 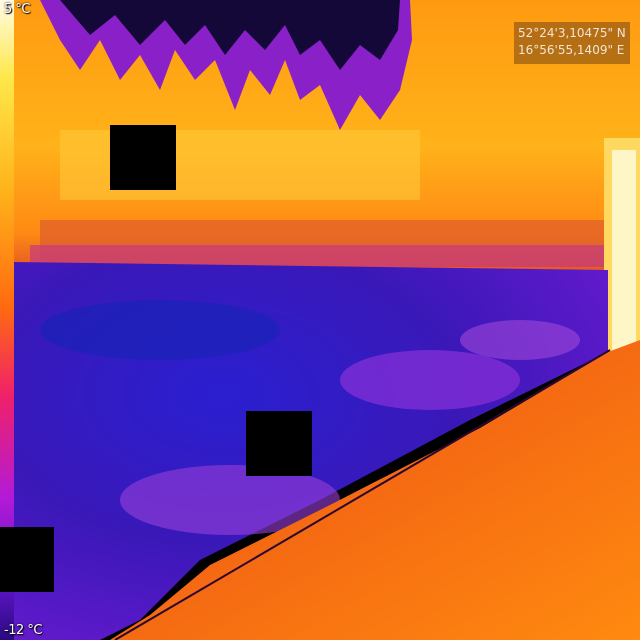 I want to click on gps-coordinates-box: 52°24'3,10475" N 16°56'55,1409" E, so click(x=572, y=43).